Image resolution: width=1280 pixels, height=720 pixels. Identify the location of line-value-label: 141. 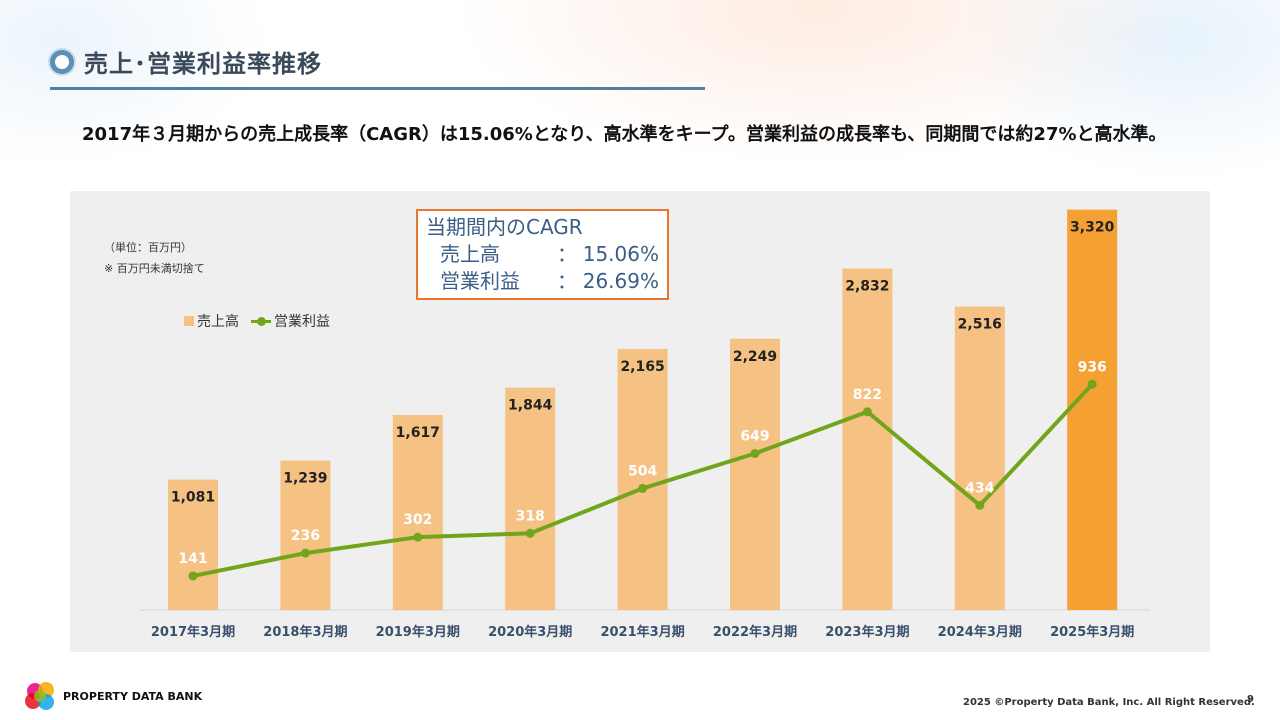
(192, 559).